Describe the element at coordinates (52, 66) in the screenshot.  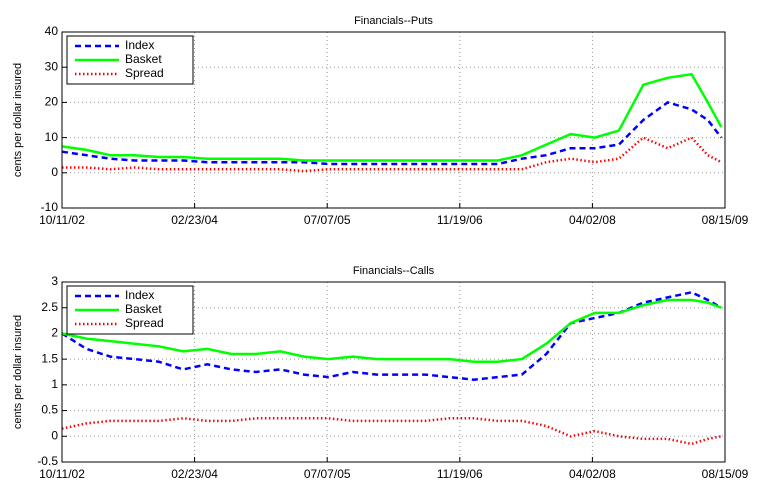
I see `y-tick-label: 30` at that location.